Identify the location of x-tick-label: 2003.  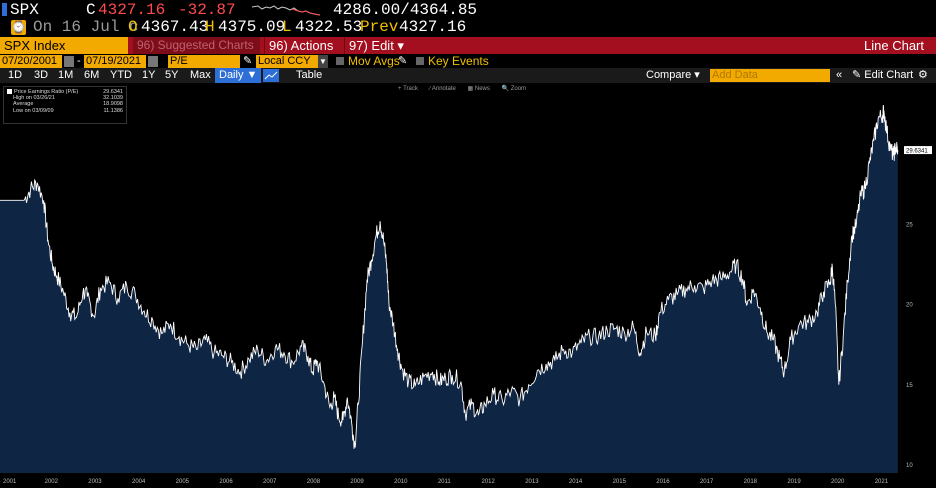
(95, 482).